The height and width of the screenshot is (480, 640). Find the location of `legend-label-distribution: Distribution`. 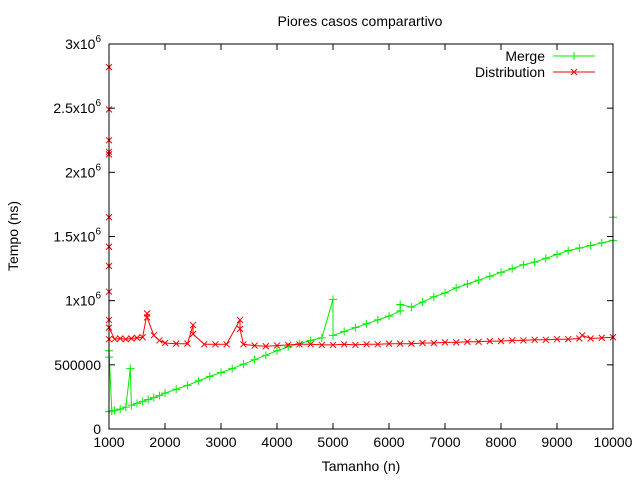

legend-label-distribution: Distribution is located at coordinates (510, 72).